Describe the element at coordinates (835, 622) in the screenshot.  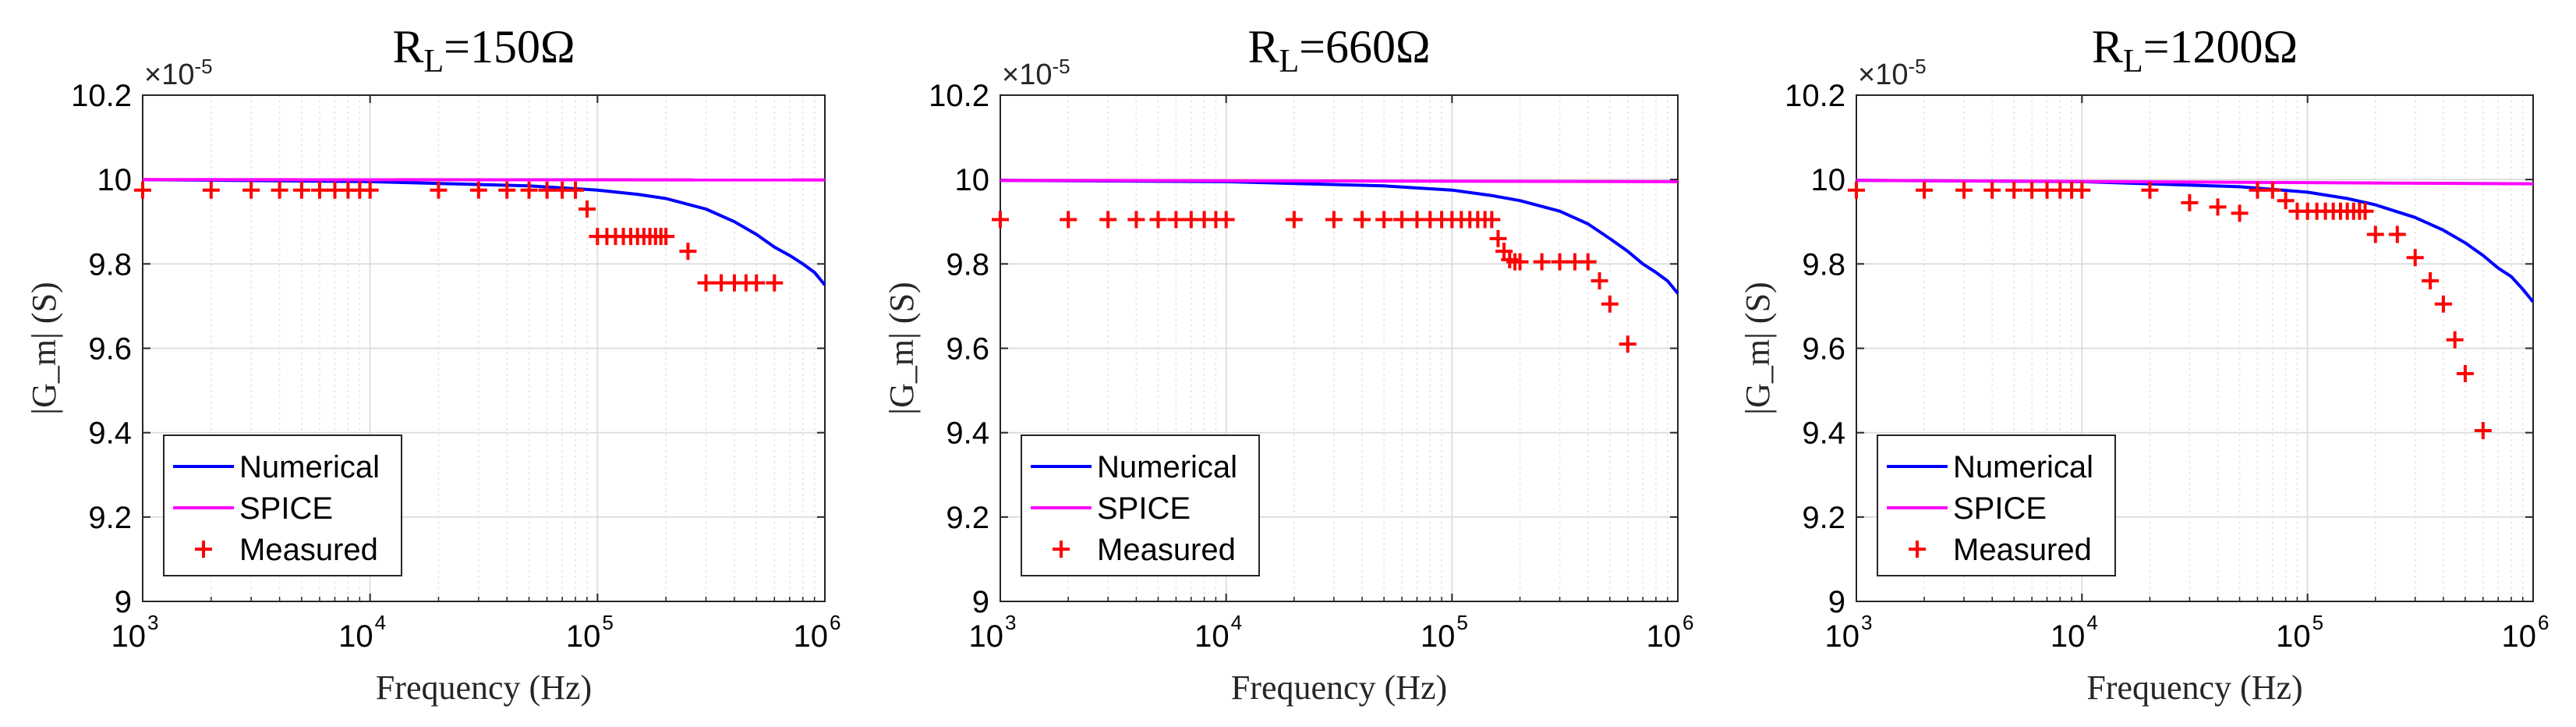
I see `x-tick-exponent: 6` at that location.